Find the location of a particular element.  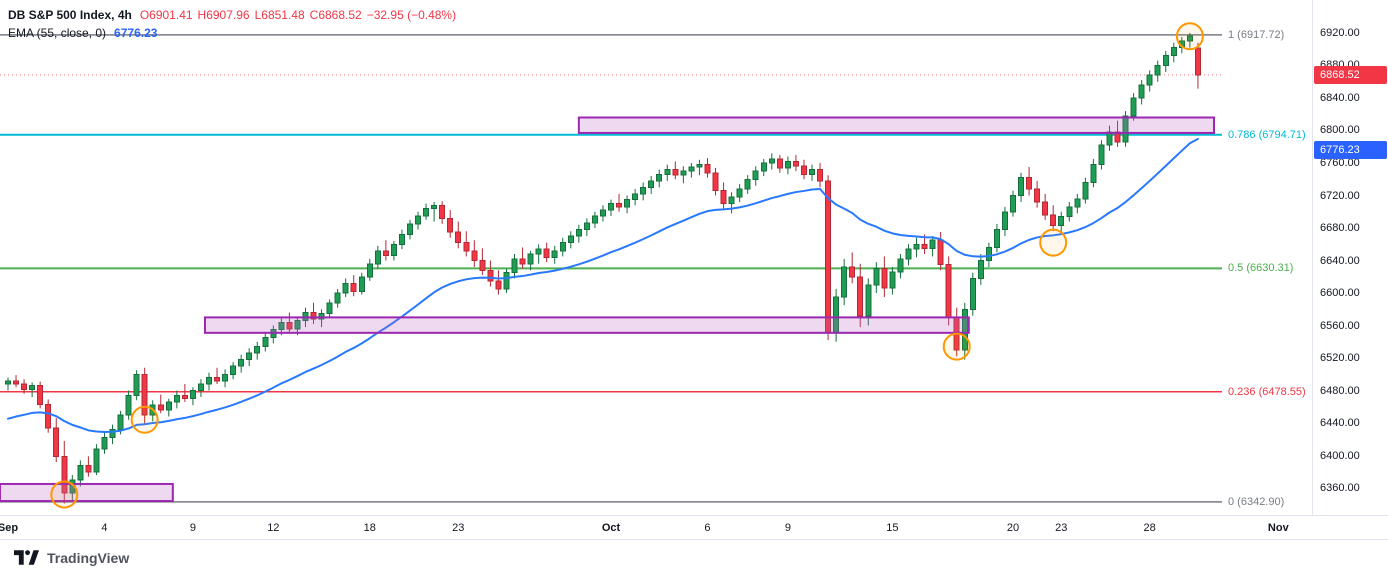

bottom-toolbar: TradingView is located at coordinates (694, 557).